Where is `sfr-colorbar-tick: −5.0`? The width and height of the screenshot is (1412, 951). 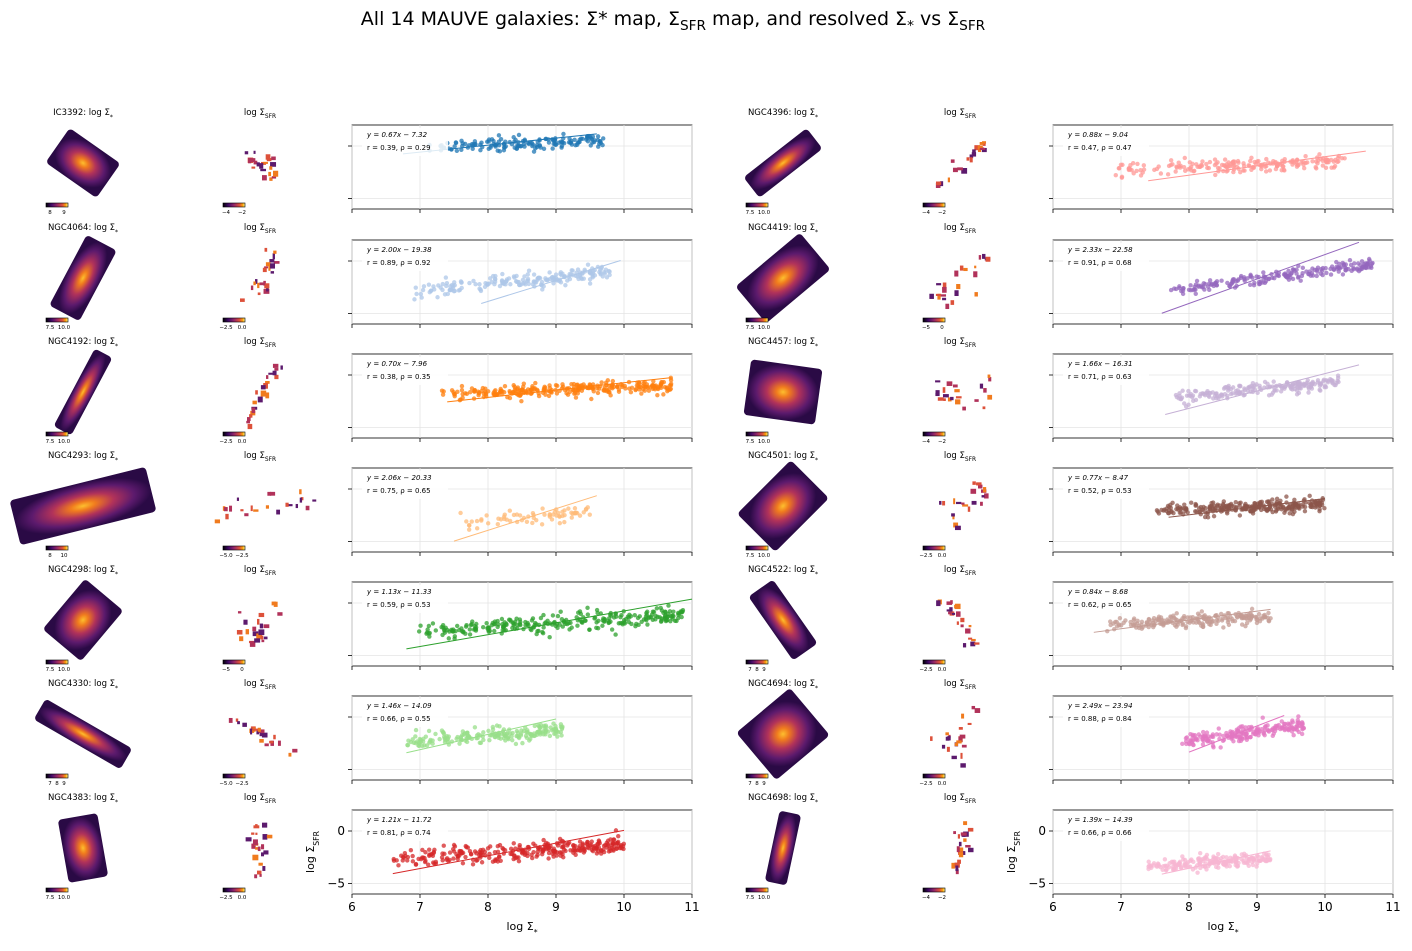 sfr-colorbar-tick: −5.0 is located at coordinates (226, 556).